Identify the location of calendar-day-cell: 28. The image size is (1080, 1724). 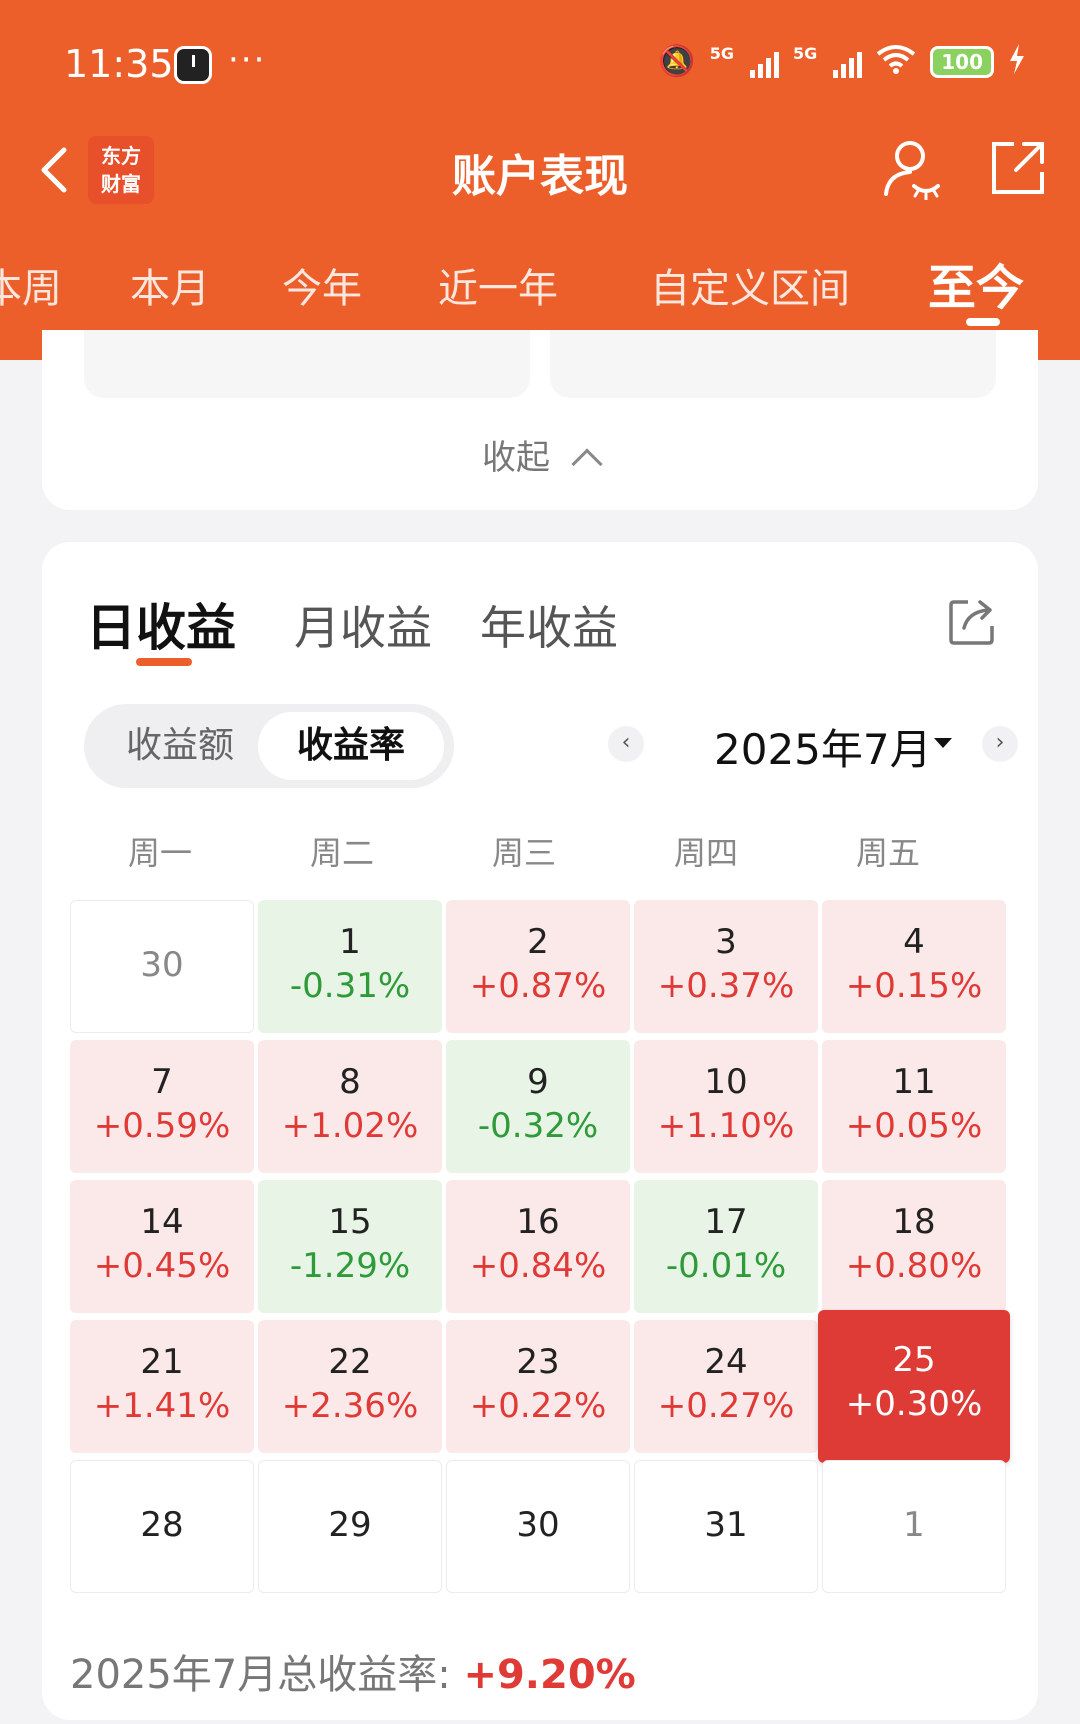
(162, 1526).